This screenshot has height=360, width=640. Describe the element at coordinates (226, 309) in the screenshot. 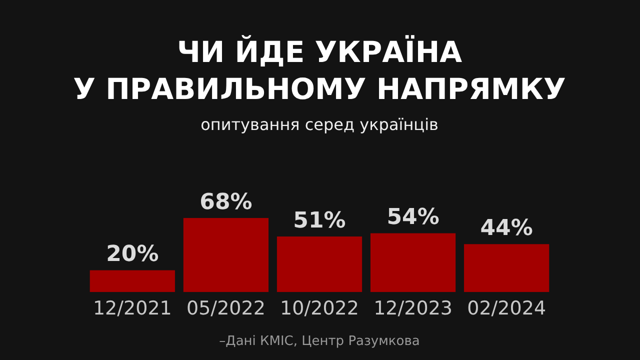

I see `x-tick-label: 05/2022` at that location.